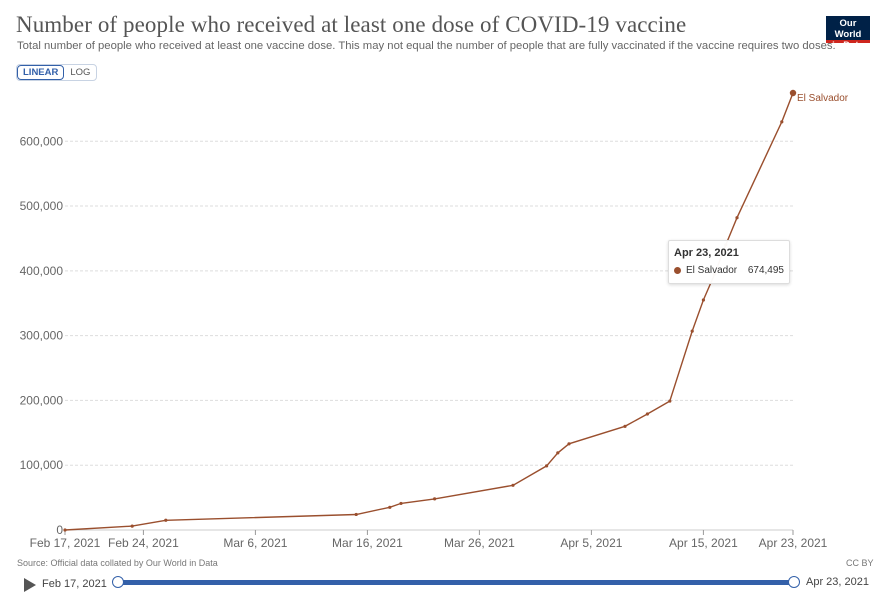  Describe the element at coordinates (30, 585) in the screenshot. I see `play-icon` at that location.